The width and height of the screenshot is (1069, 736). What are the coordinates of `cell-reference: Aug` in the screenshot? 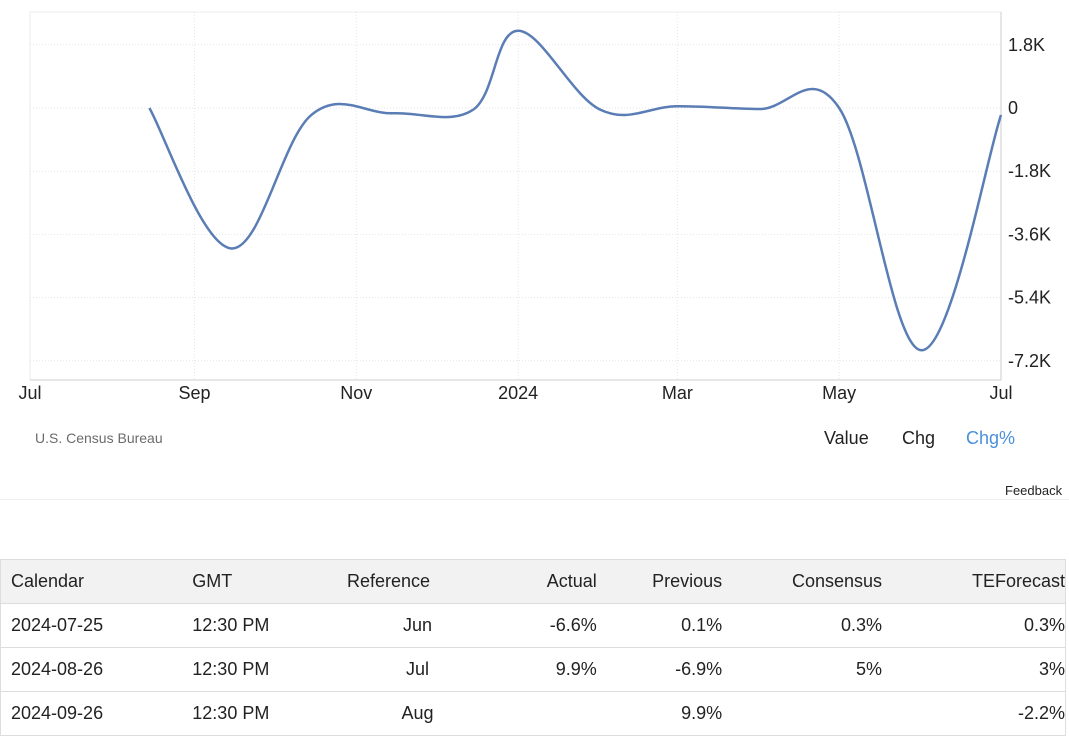 It's located at (417, 713).